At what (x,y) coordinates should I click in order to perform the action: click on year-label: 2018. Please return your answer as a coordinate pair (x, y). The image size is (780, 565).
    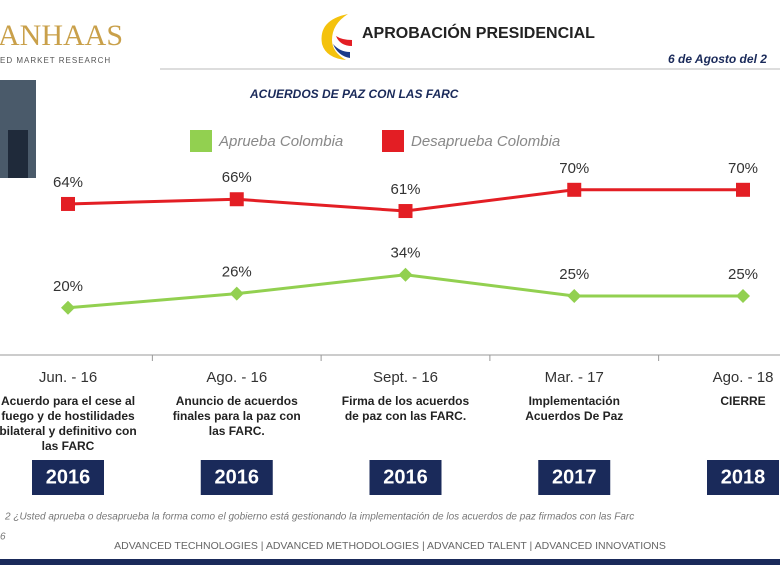
    Looking at the image, I should click on (743, 477).